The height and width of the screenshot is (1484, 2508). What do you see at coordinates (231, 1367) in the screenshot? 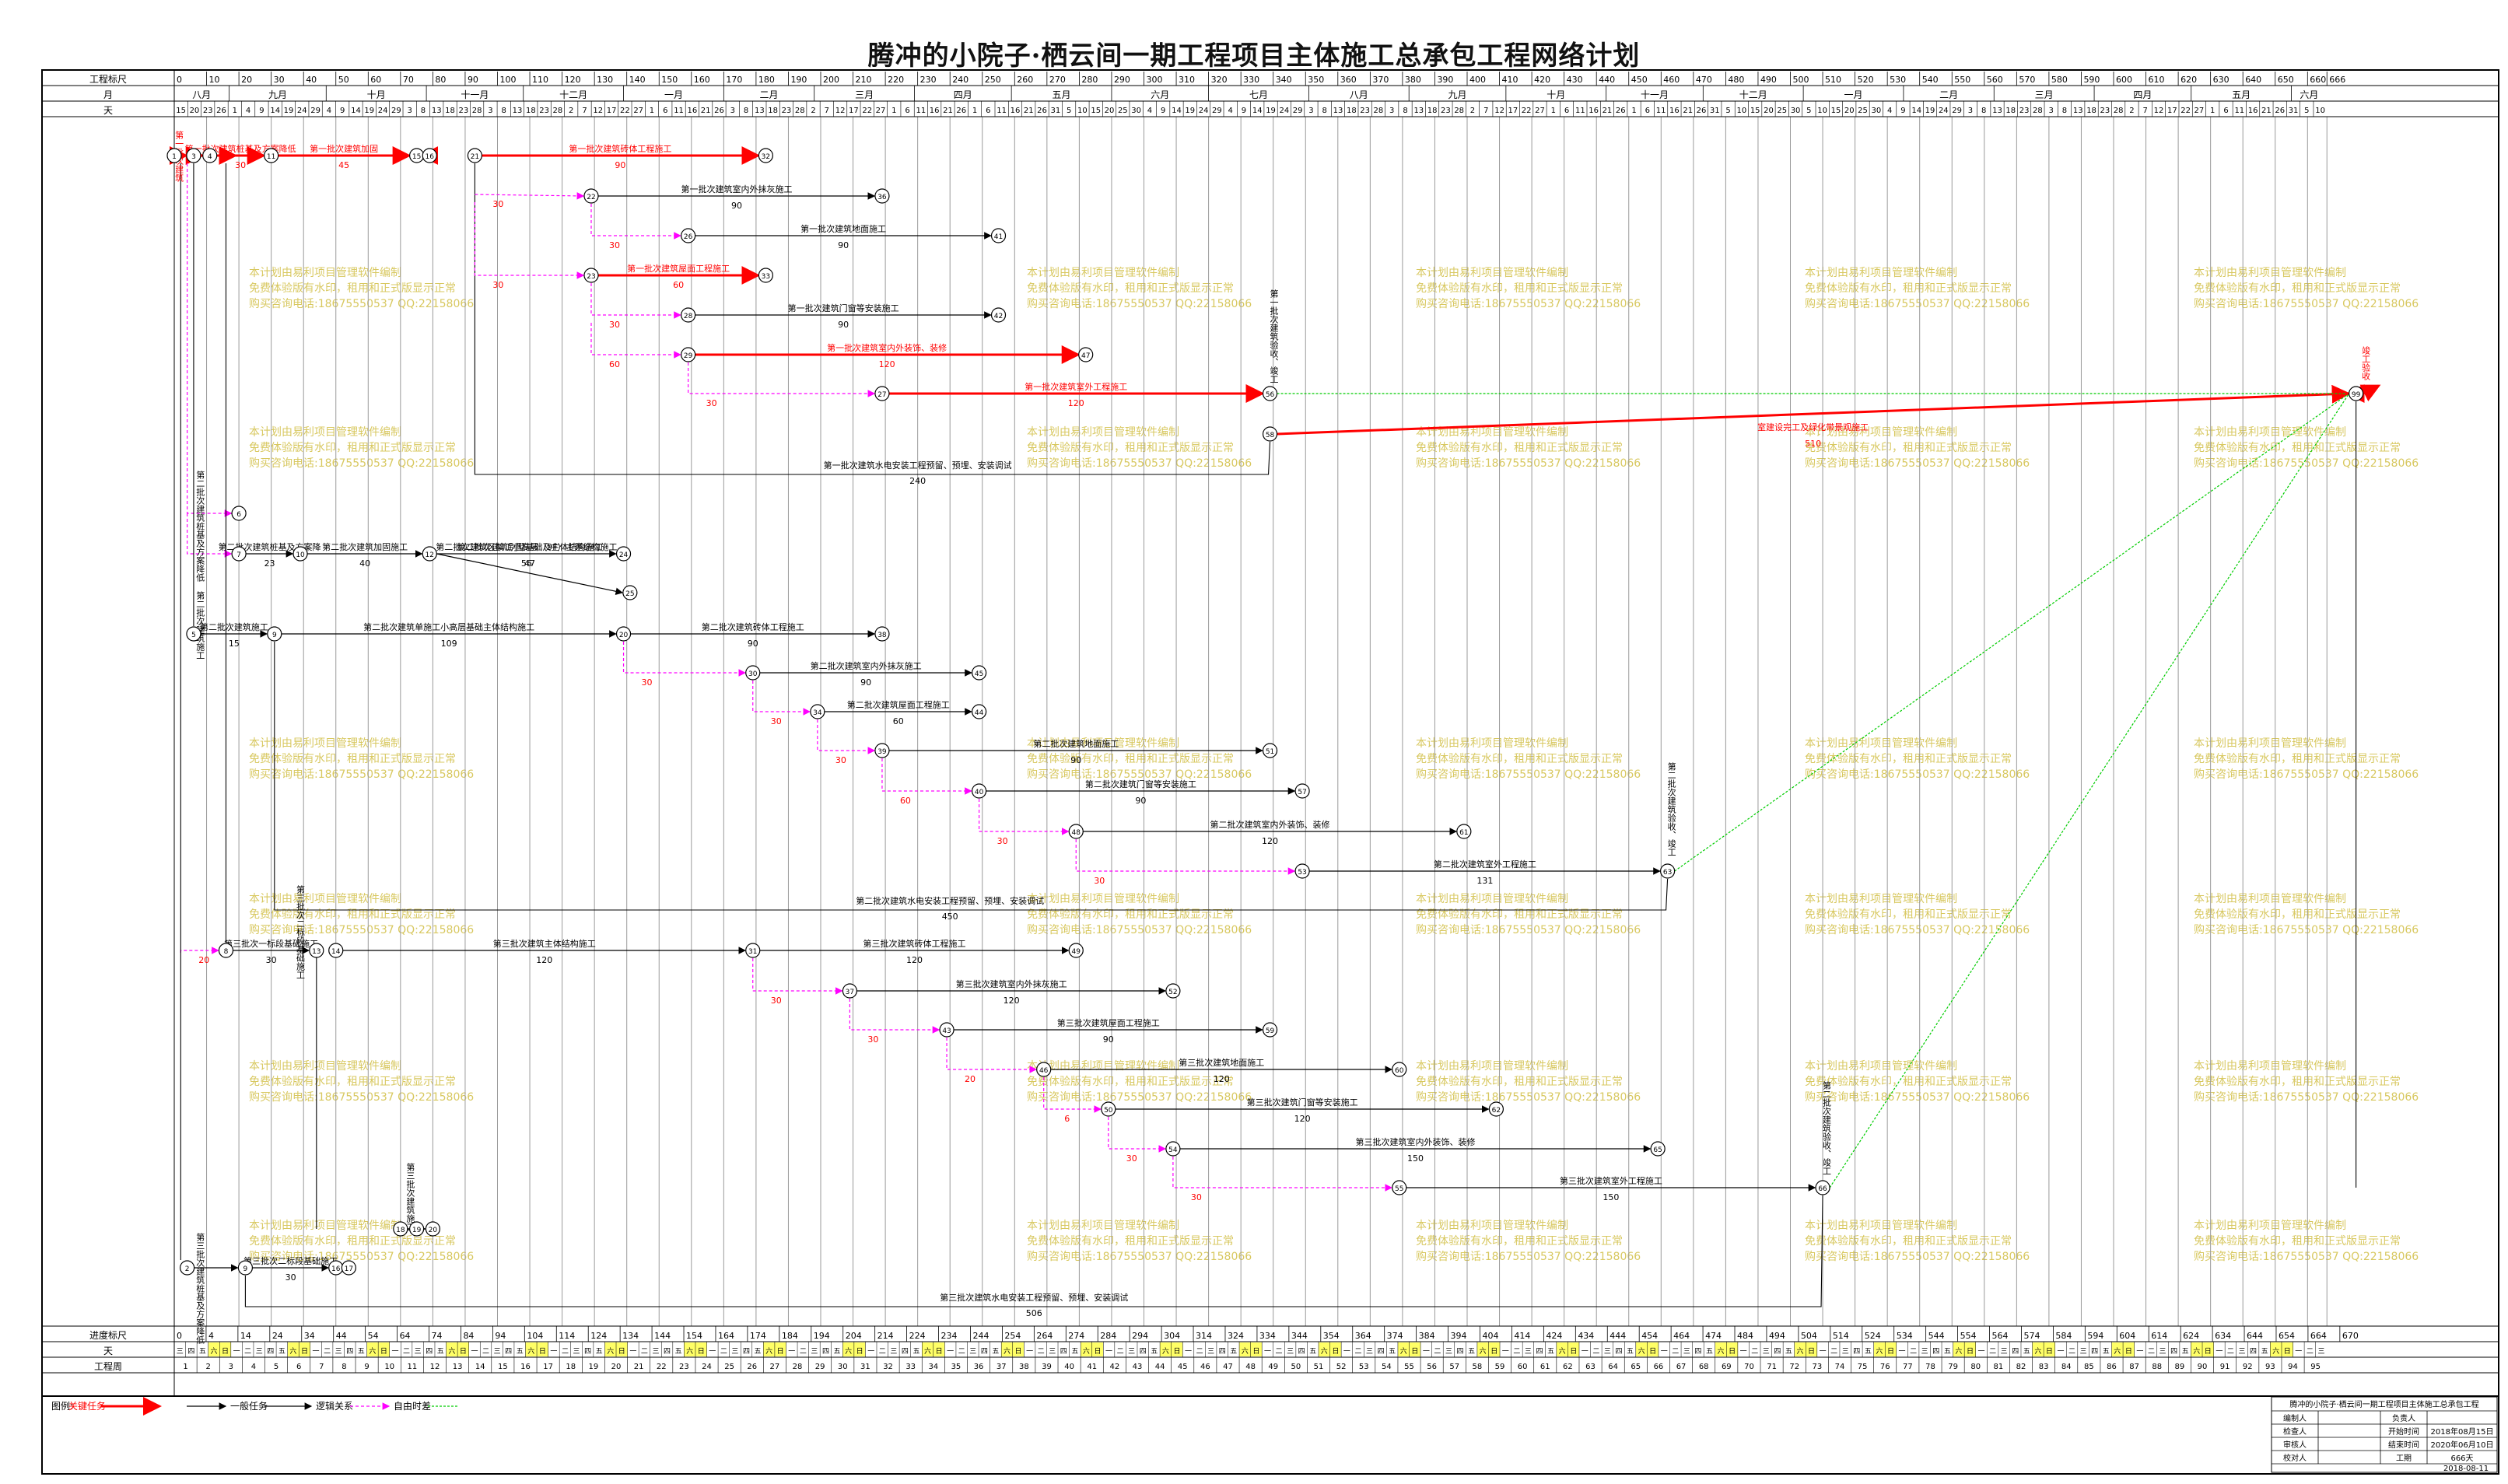
I see `week-number: 3` at bounding box center [231, 1367].